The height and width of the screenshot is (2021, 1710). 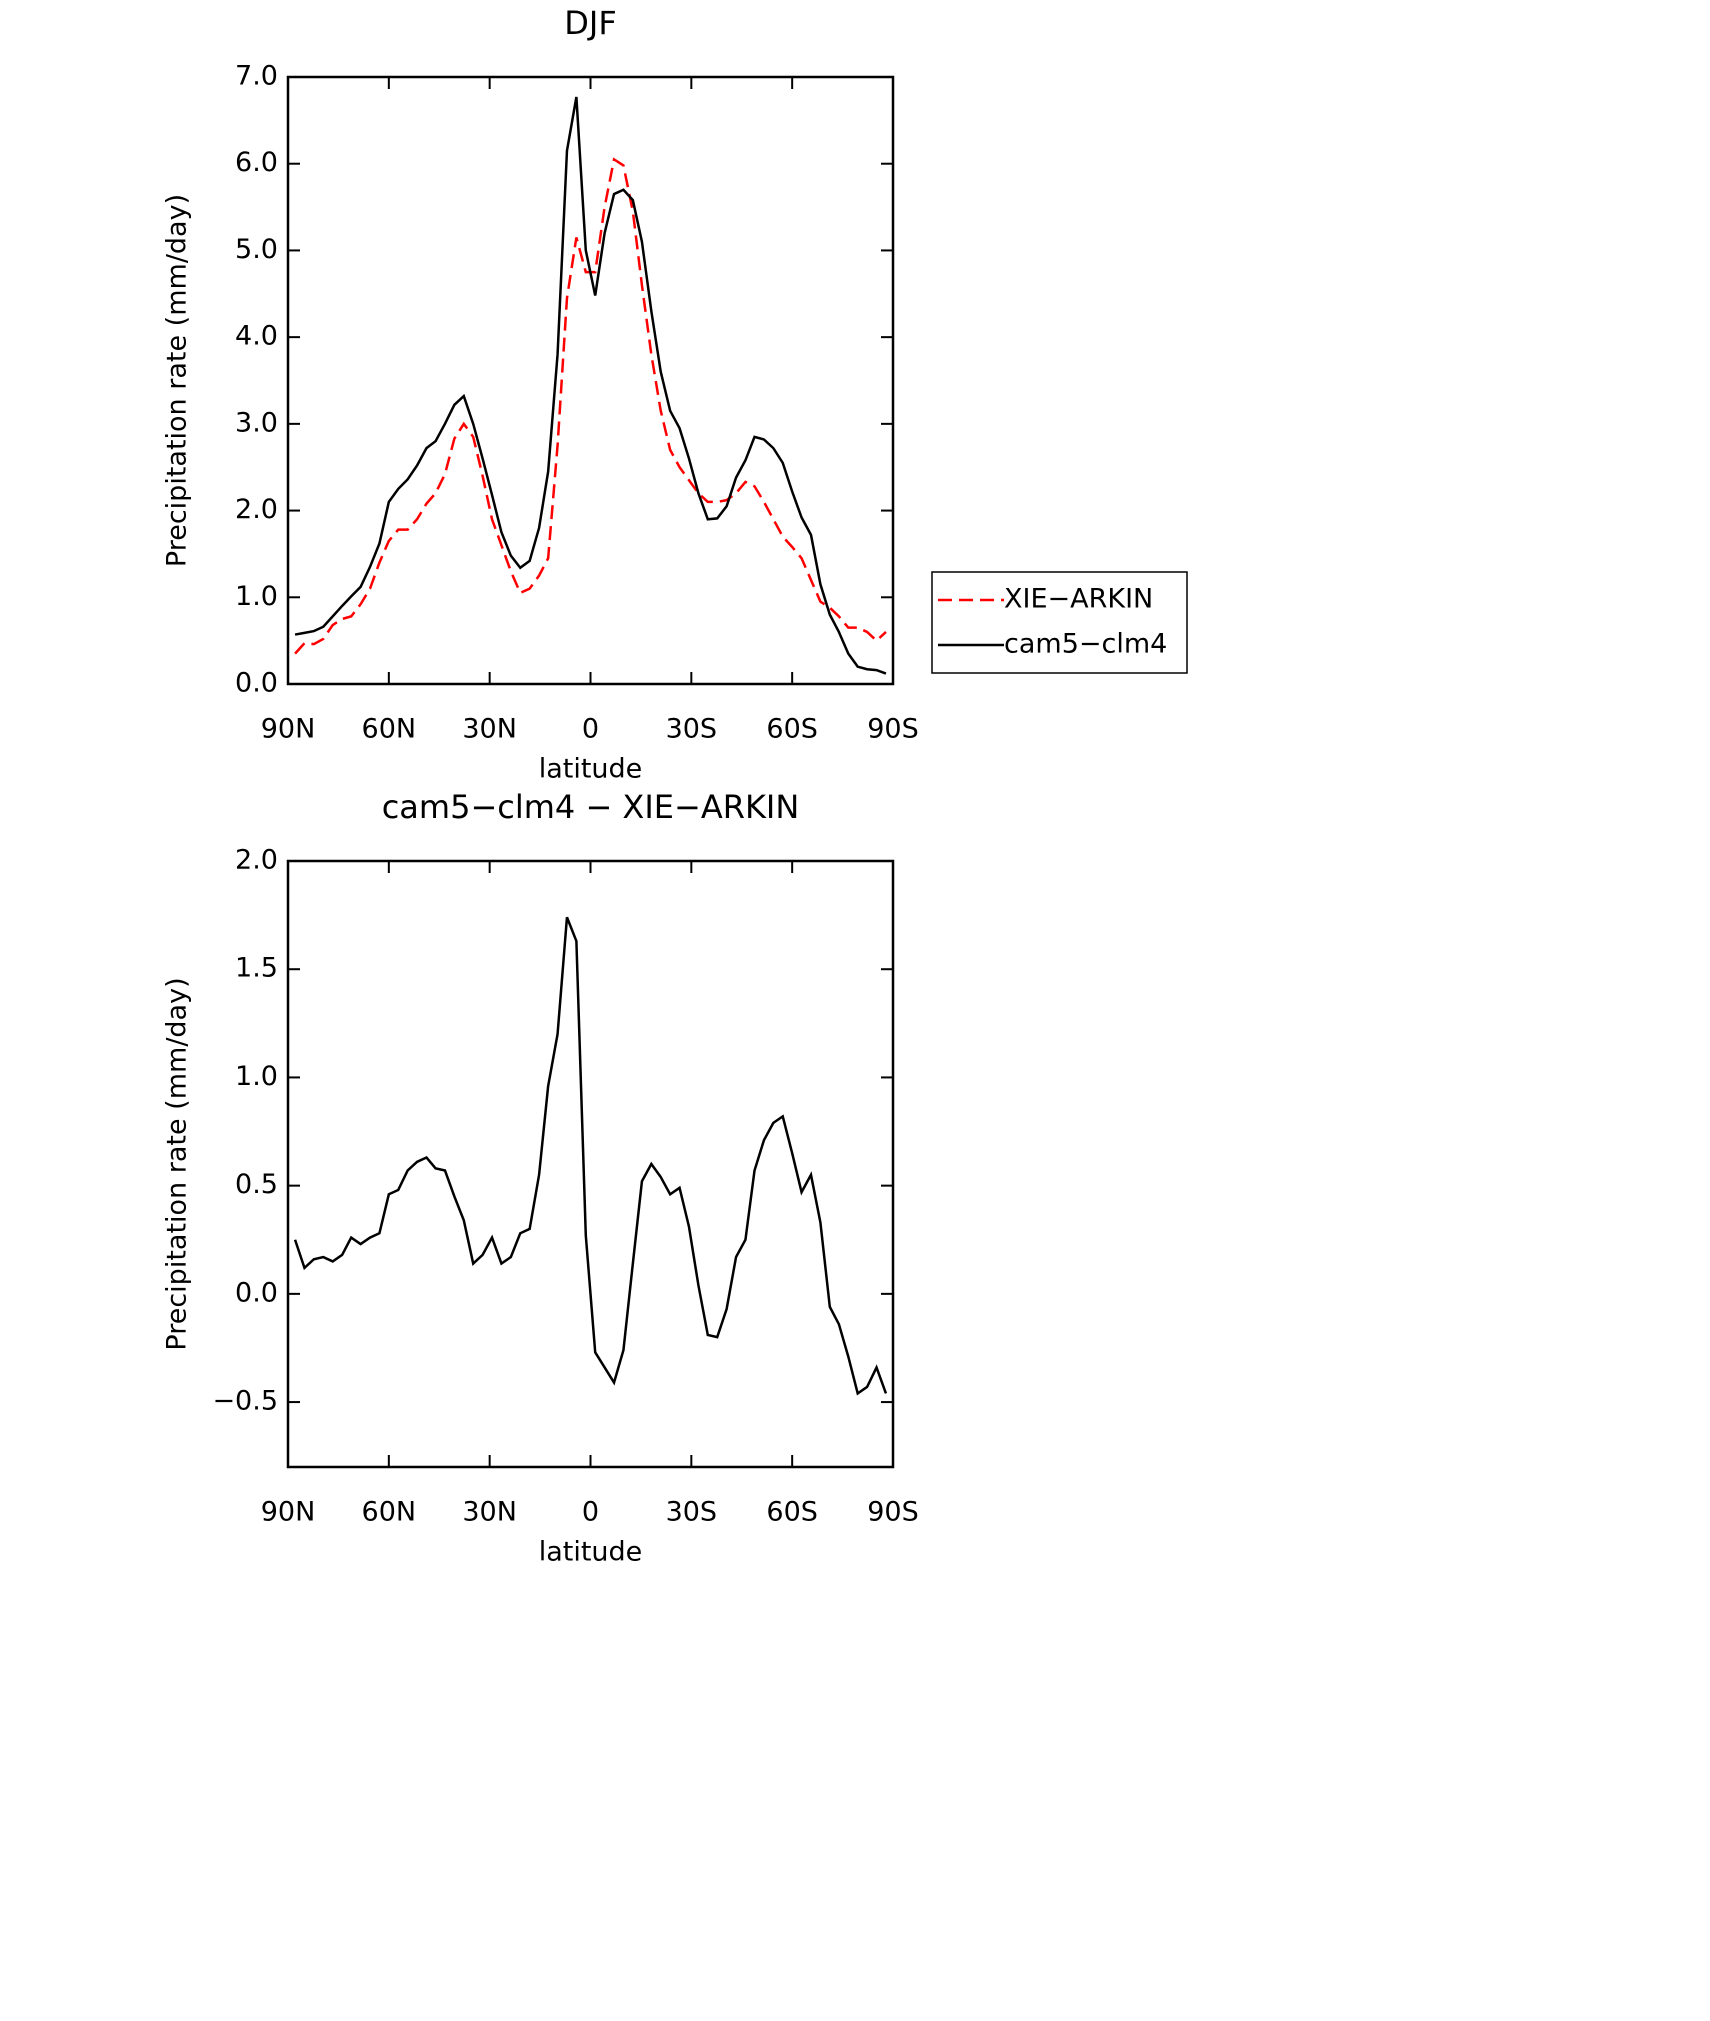 I want to click on y-tick-label: 0.5, so click(x=256, y=1184).